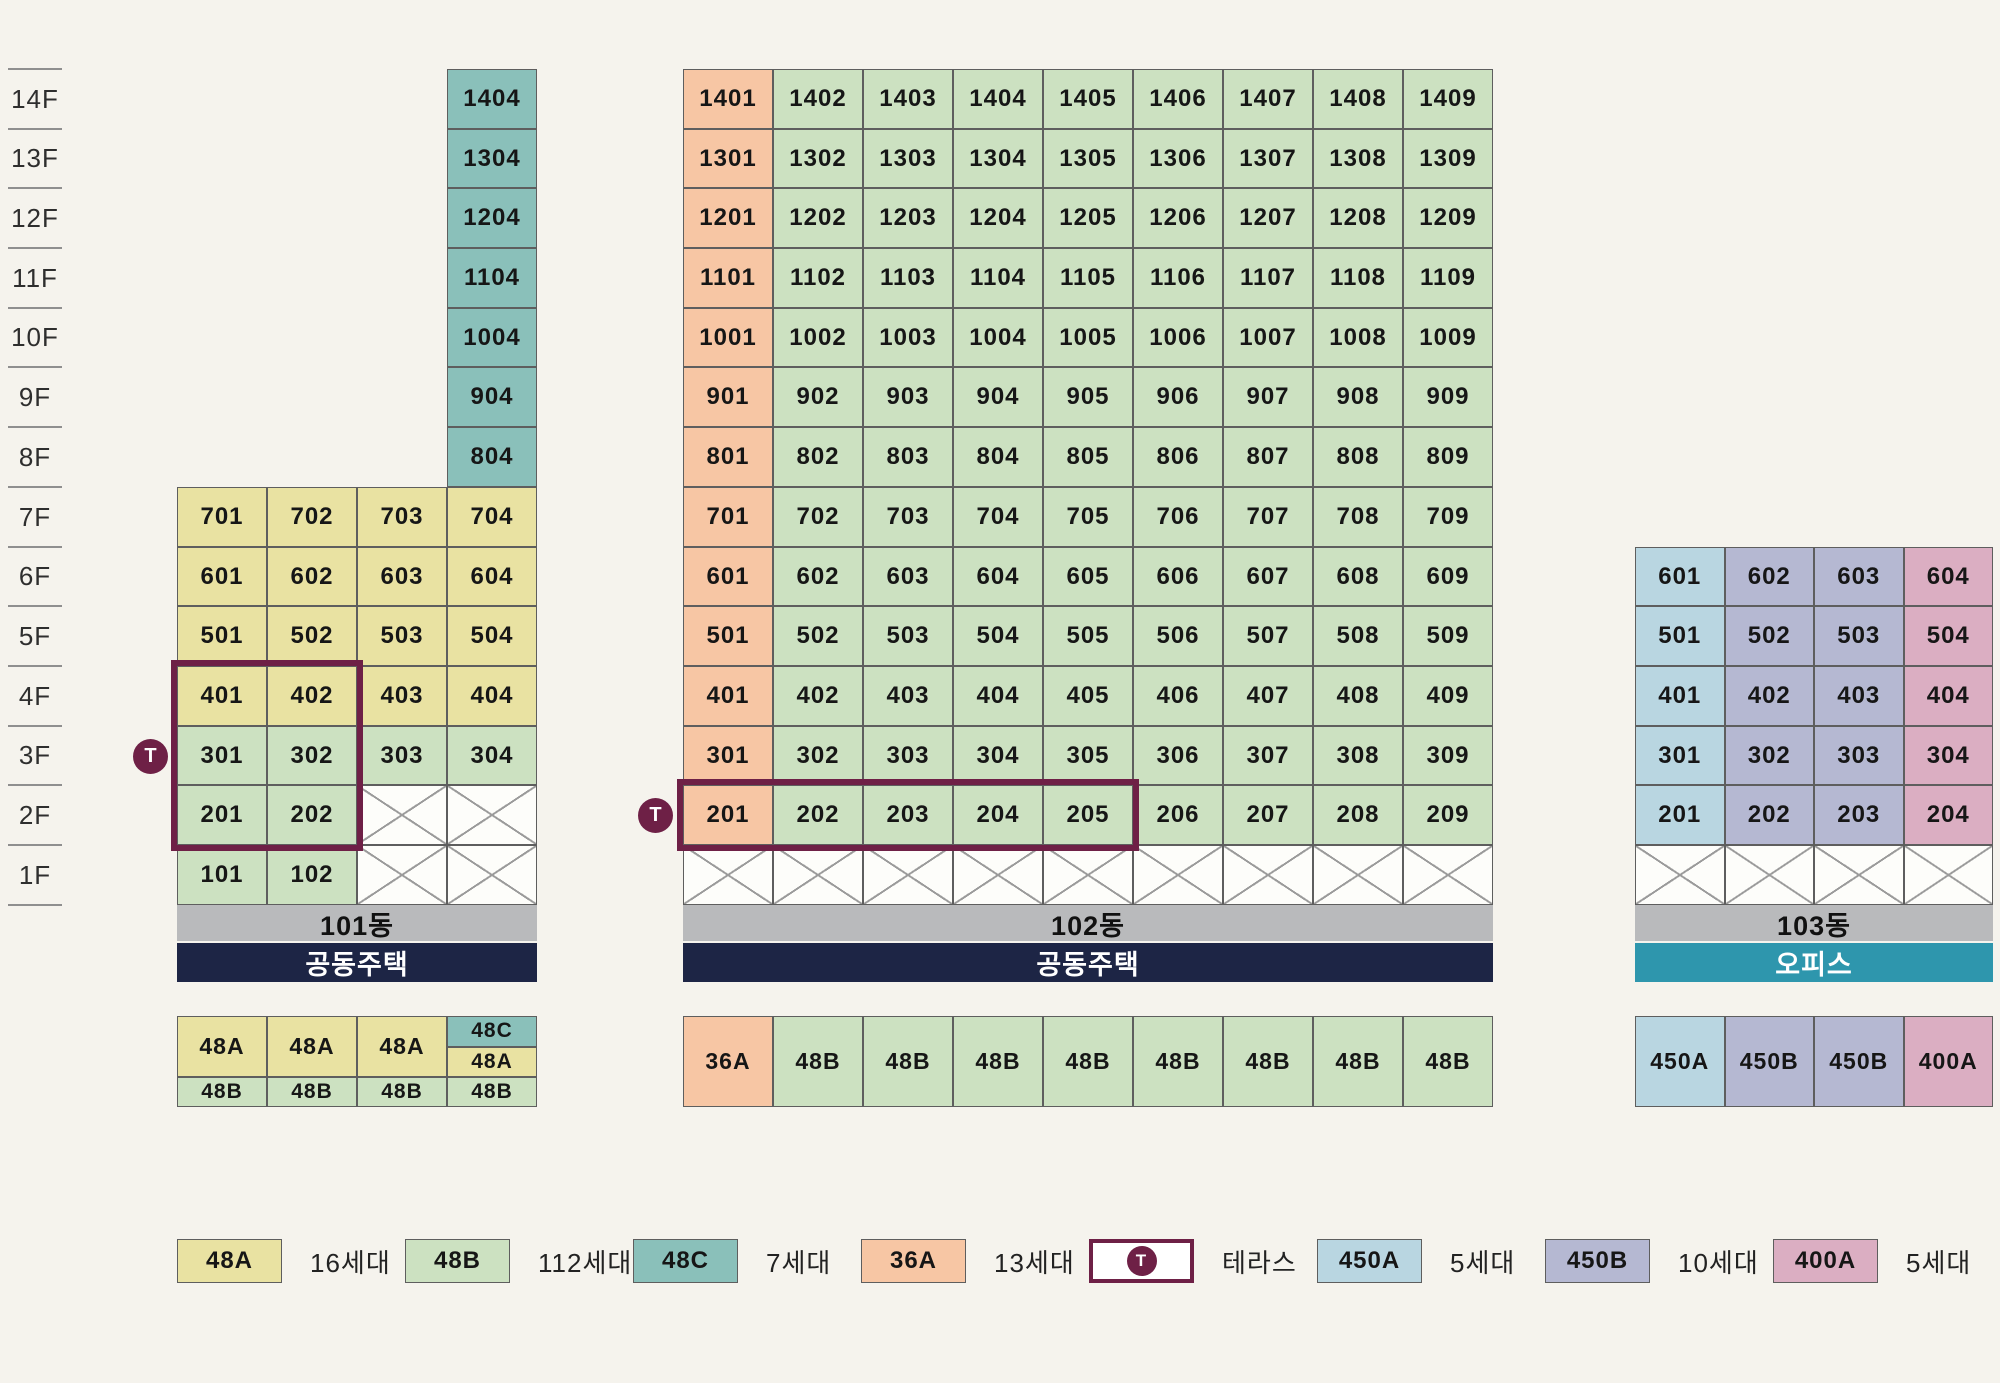 This screenshot has width=2000, height=1383. I want to click on unit-cell: 205, so click(1088, 815).